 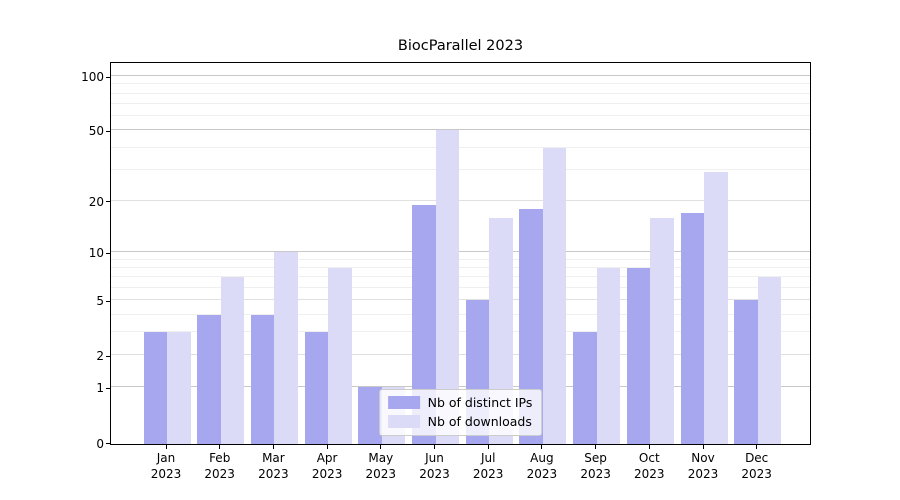 What do you see at coordinates (531, 326) in the screenshot?
I see `bar-ips-aug` at bounding box center [531, 326].